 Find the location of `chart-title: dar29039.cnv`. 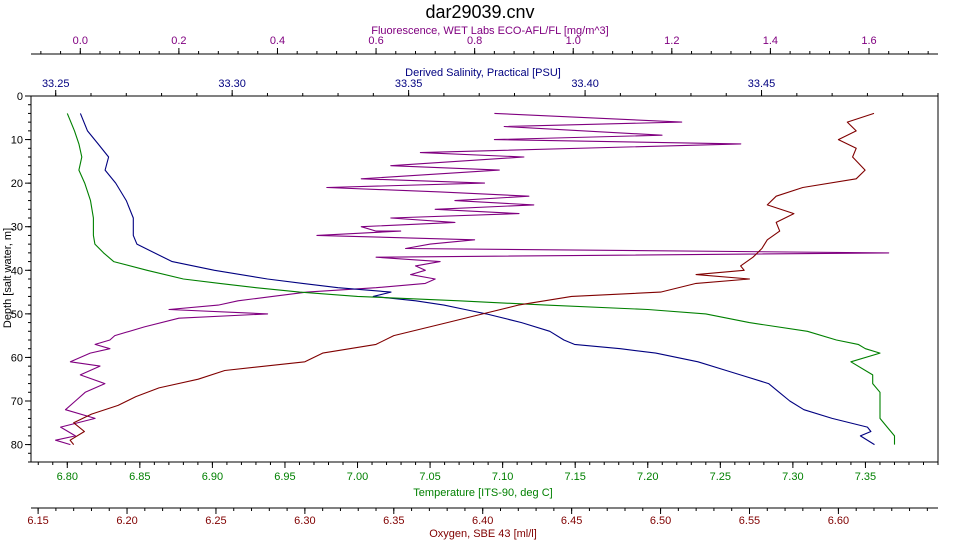

chart-title: dar29039.cnv is located at coordinates (479, 12).